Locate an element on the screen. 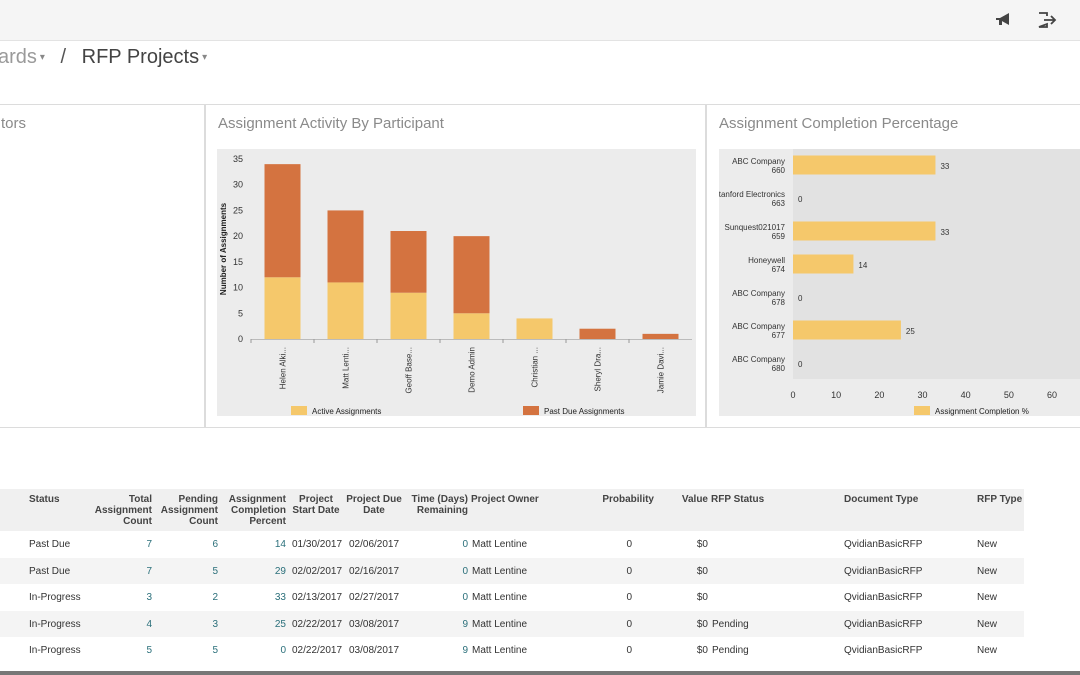  logout-icon is located at coordinates (1047, 20).